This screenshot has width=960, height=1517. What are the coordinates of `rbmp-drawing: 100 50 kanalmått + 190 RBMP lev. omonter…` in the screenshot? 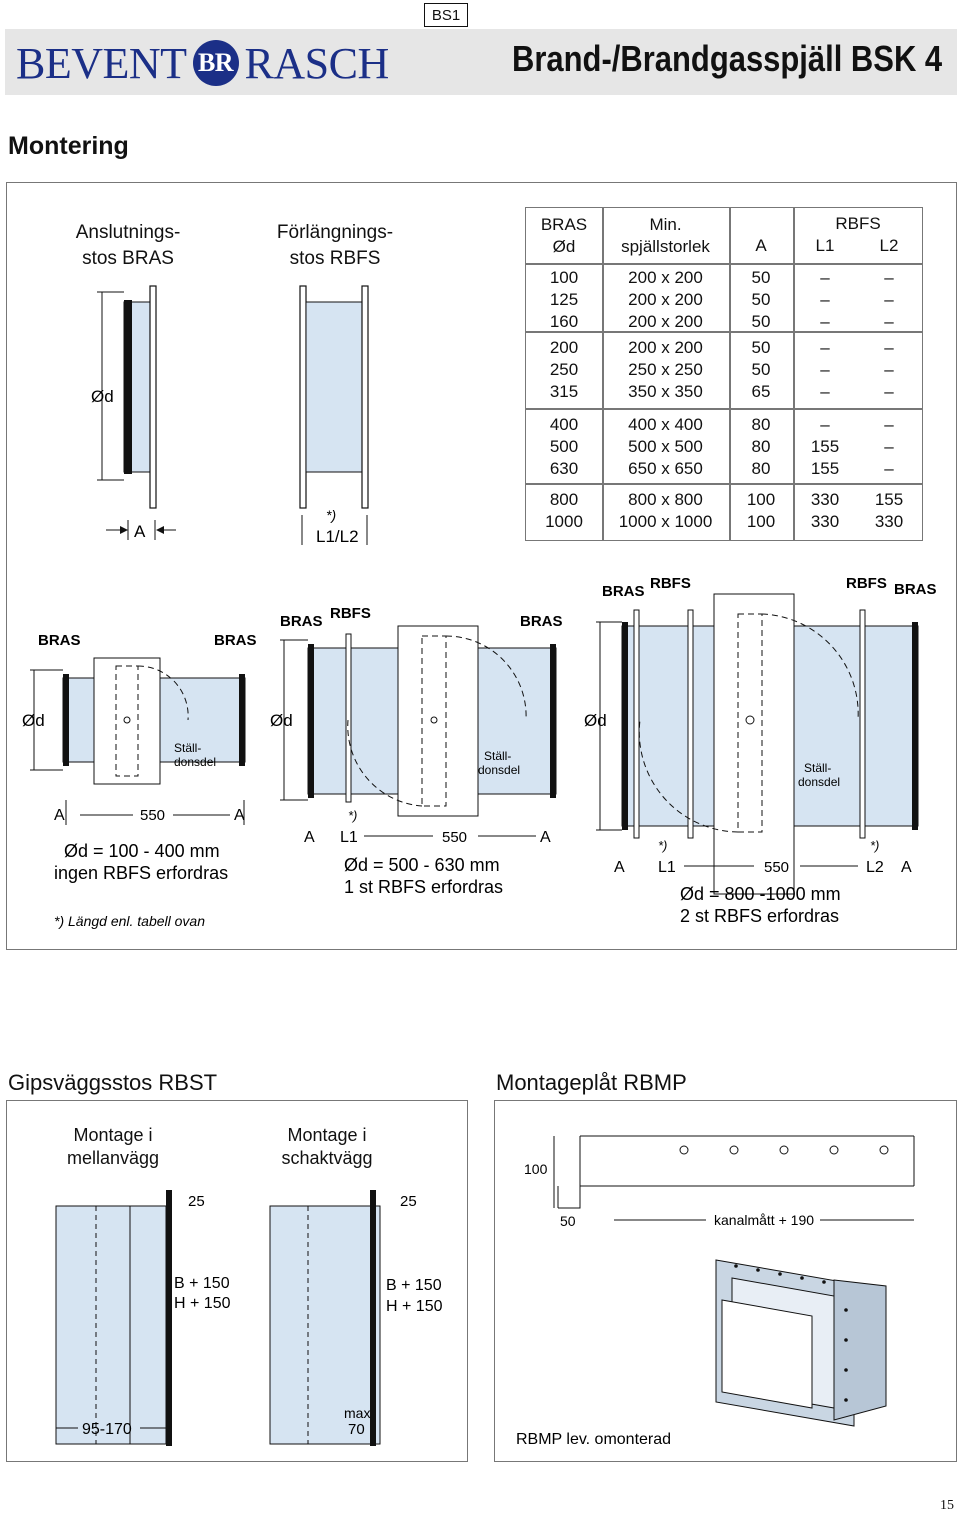 It's located at (715, 1291).